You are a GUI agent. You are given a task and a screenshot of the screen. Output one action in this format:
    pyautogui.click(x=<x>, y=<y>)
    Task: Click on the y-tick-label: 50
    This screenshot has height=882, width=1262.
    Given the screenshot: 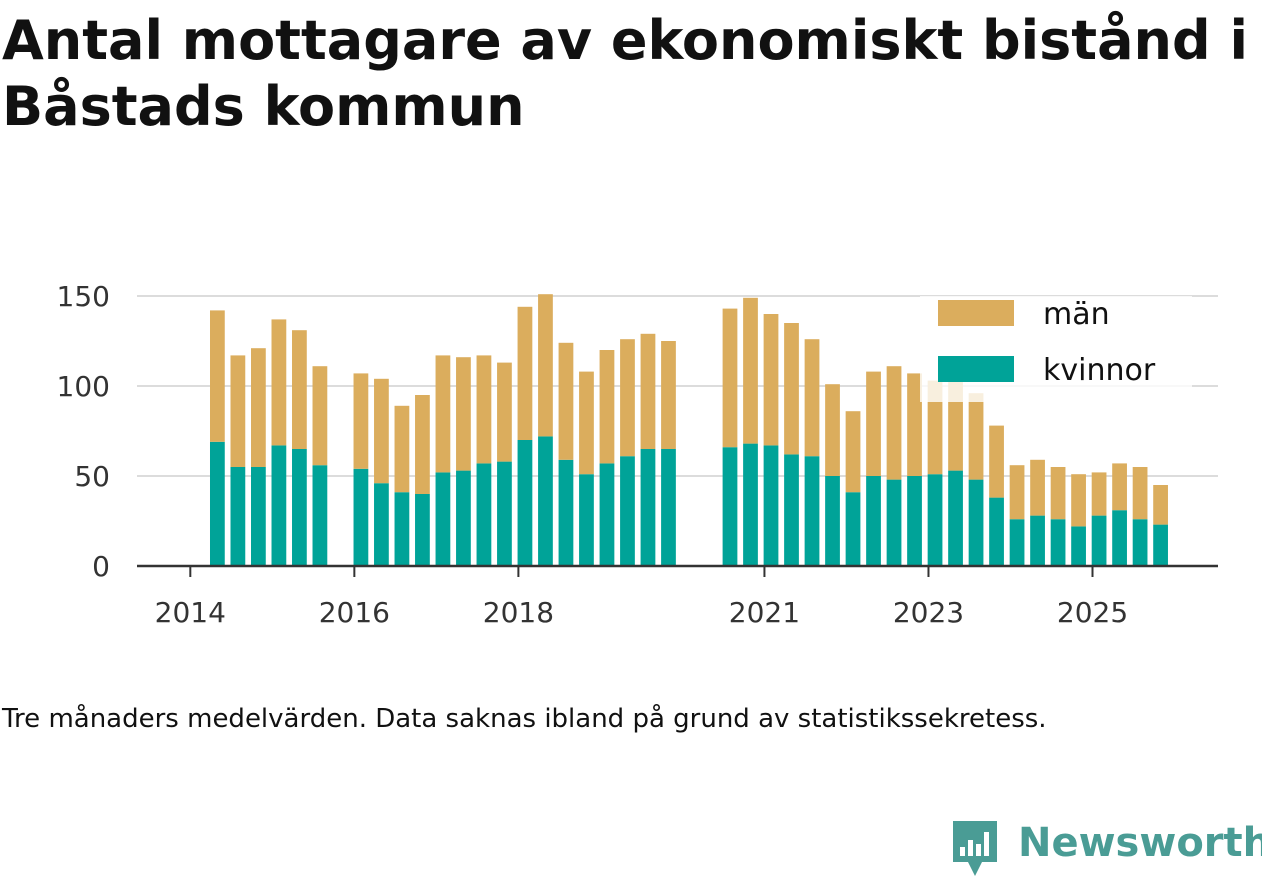 What is the action you would take?
    pyautogui.click(x=92, y=476)
    